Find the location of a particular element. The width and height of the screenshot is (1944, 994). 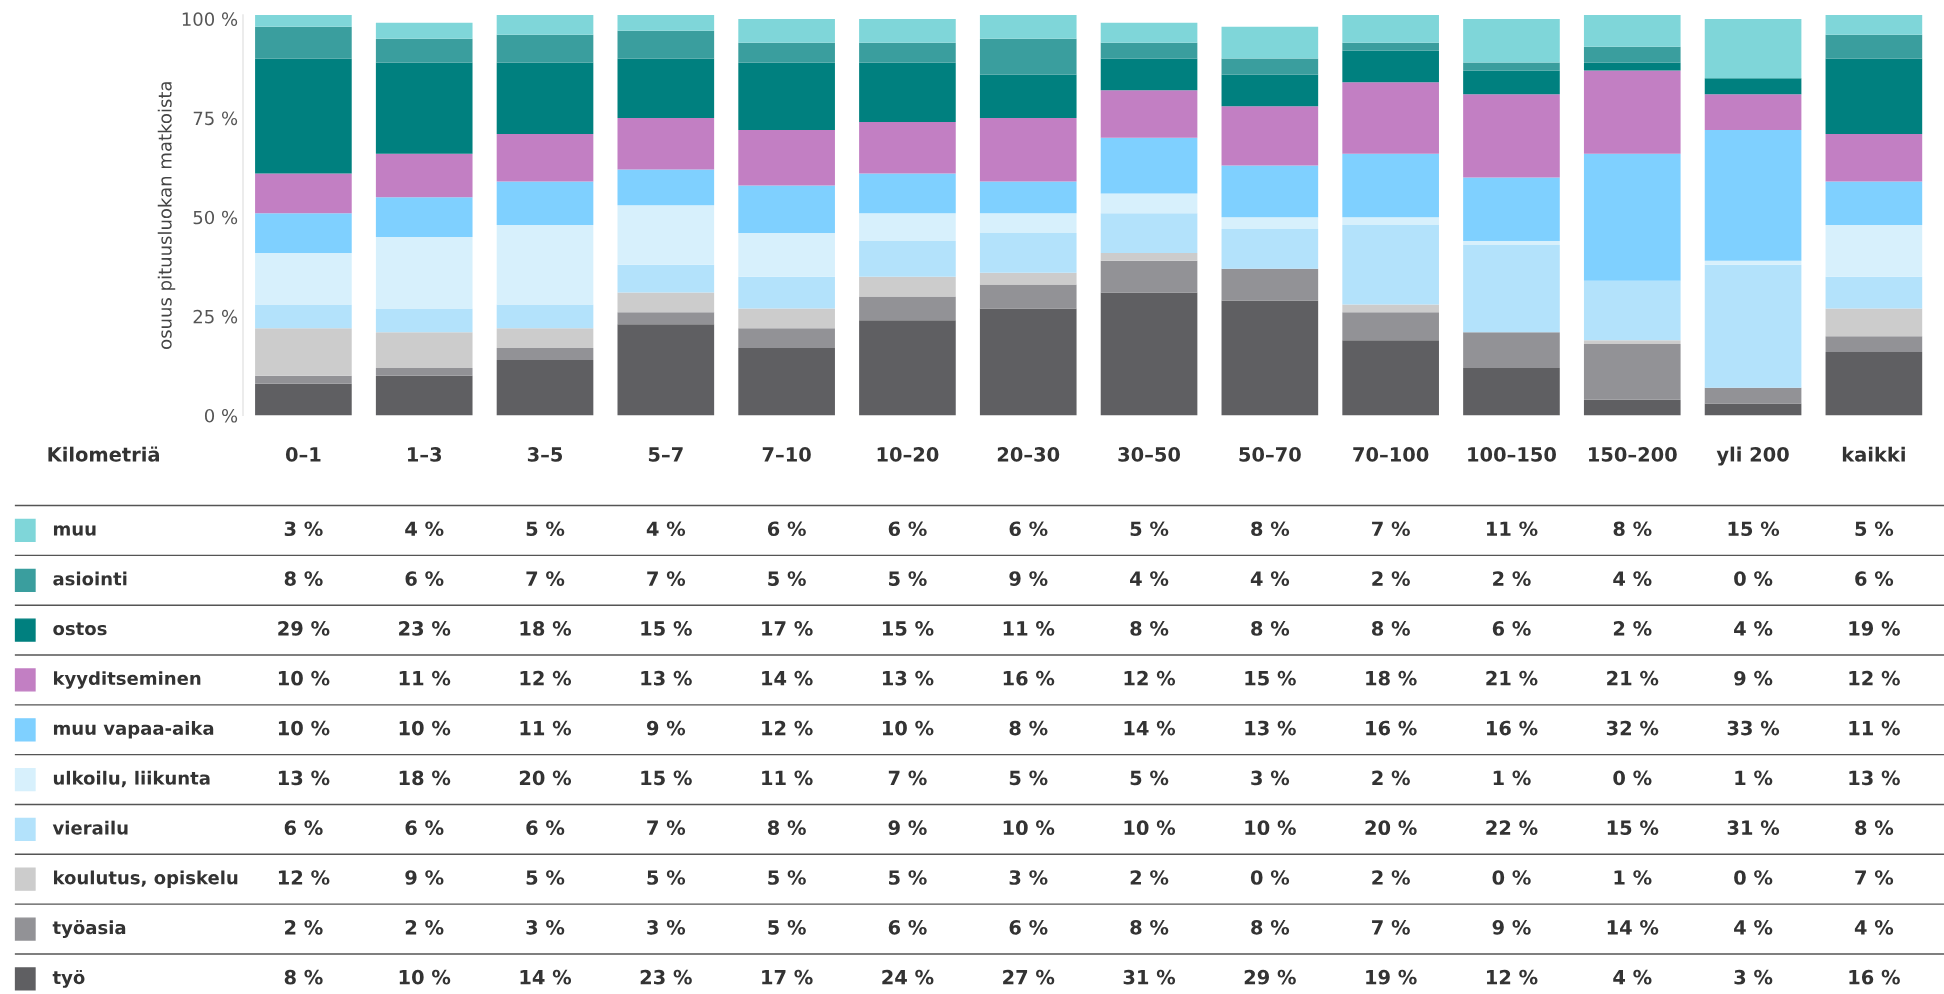

legend-label: vierailu is located at coordinates (90, 827).